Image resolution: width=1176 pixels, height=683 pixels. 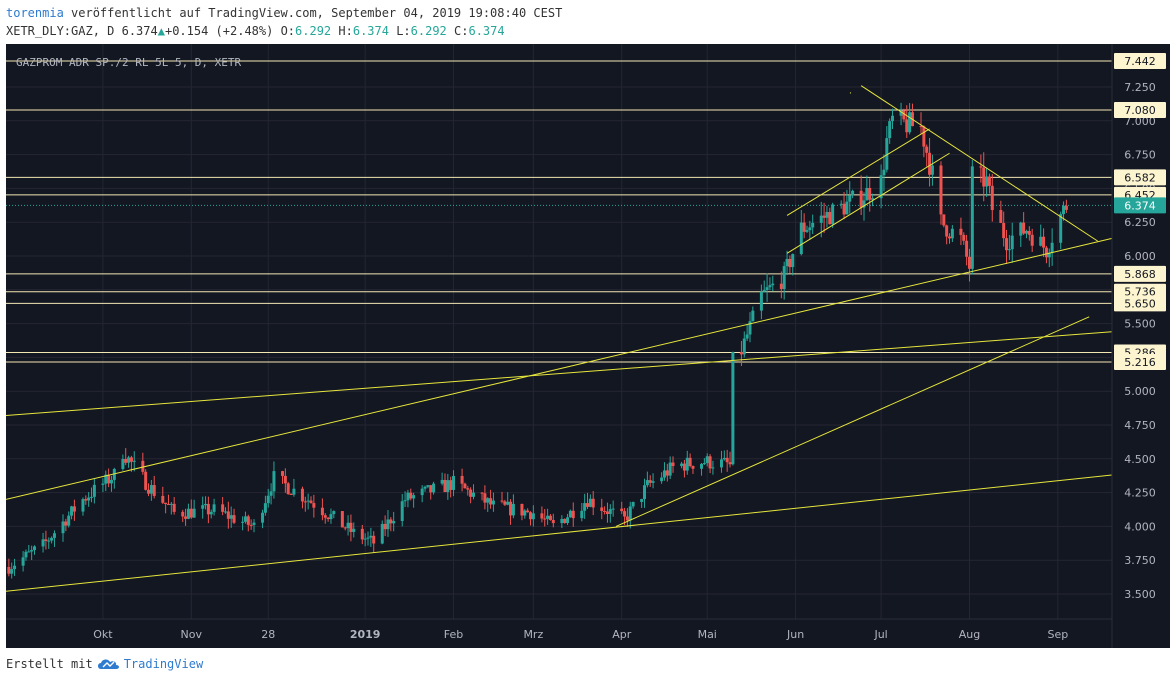 What do you see at coordinates (35, 13) in the screenshot?
I see `author-link: torenmia` at bounding box center [35, 13].